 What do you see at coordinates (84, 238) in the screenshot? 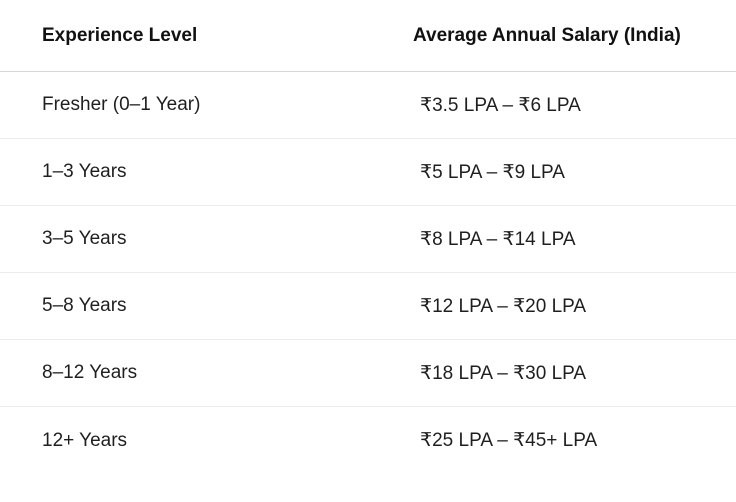
I see `experience-cell: 3–5 Years` at bounding box center [84, 238].